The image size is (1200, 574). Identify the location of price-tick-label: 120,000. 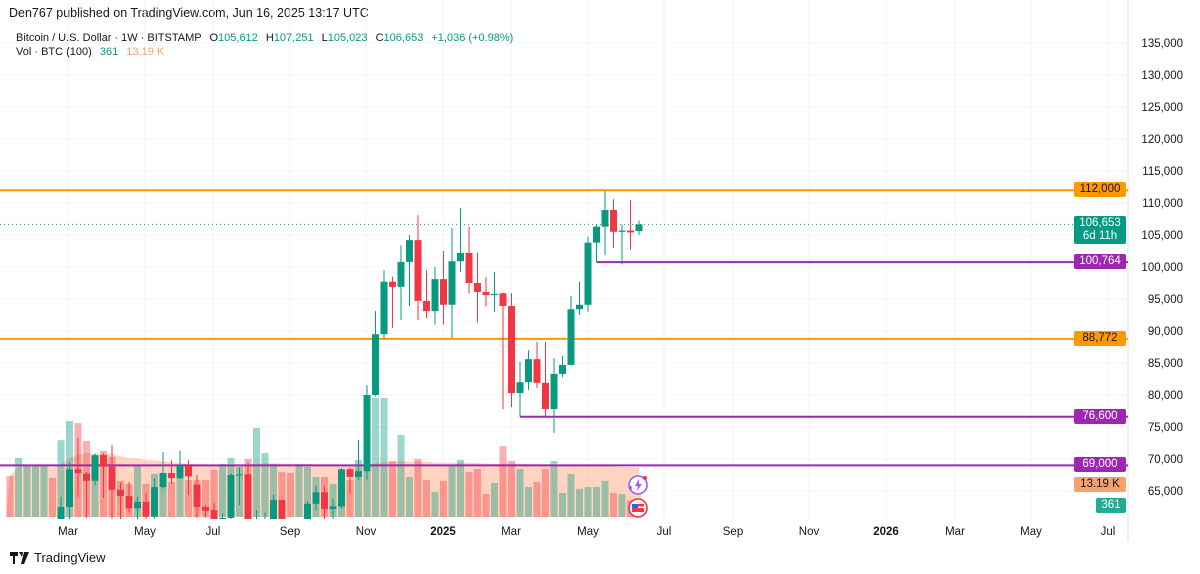
(1162, 140).